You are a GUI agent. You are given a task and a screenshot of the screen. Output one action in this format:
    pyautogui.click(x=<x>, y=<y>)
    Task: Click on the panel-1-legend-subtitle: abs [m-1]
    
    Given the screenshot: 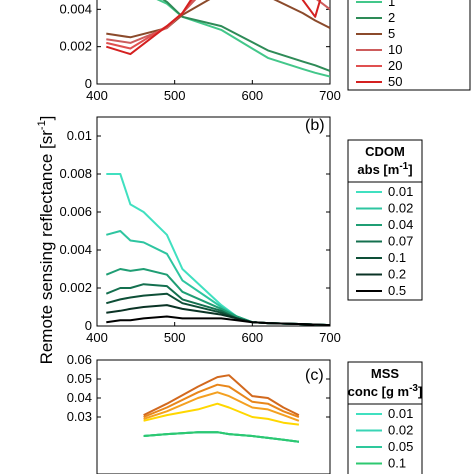 What is the action you would take?
    pyautogui.click(x=384, y=169)
    